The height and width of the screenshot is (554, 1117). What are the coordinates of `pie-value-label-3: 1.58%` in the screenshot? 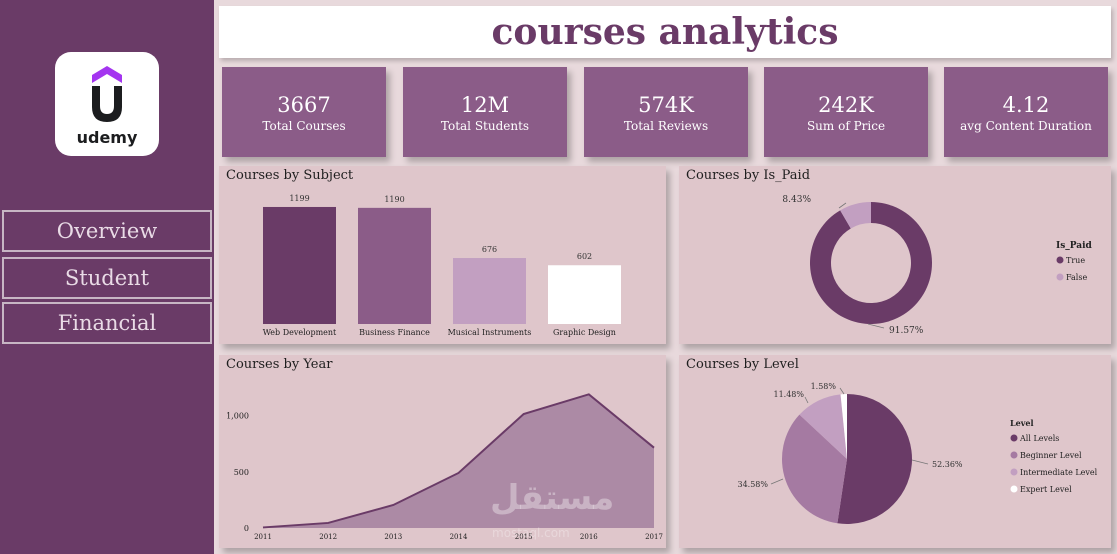 It's located at (824, 386).